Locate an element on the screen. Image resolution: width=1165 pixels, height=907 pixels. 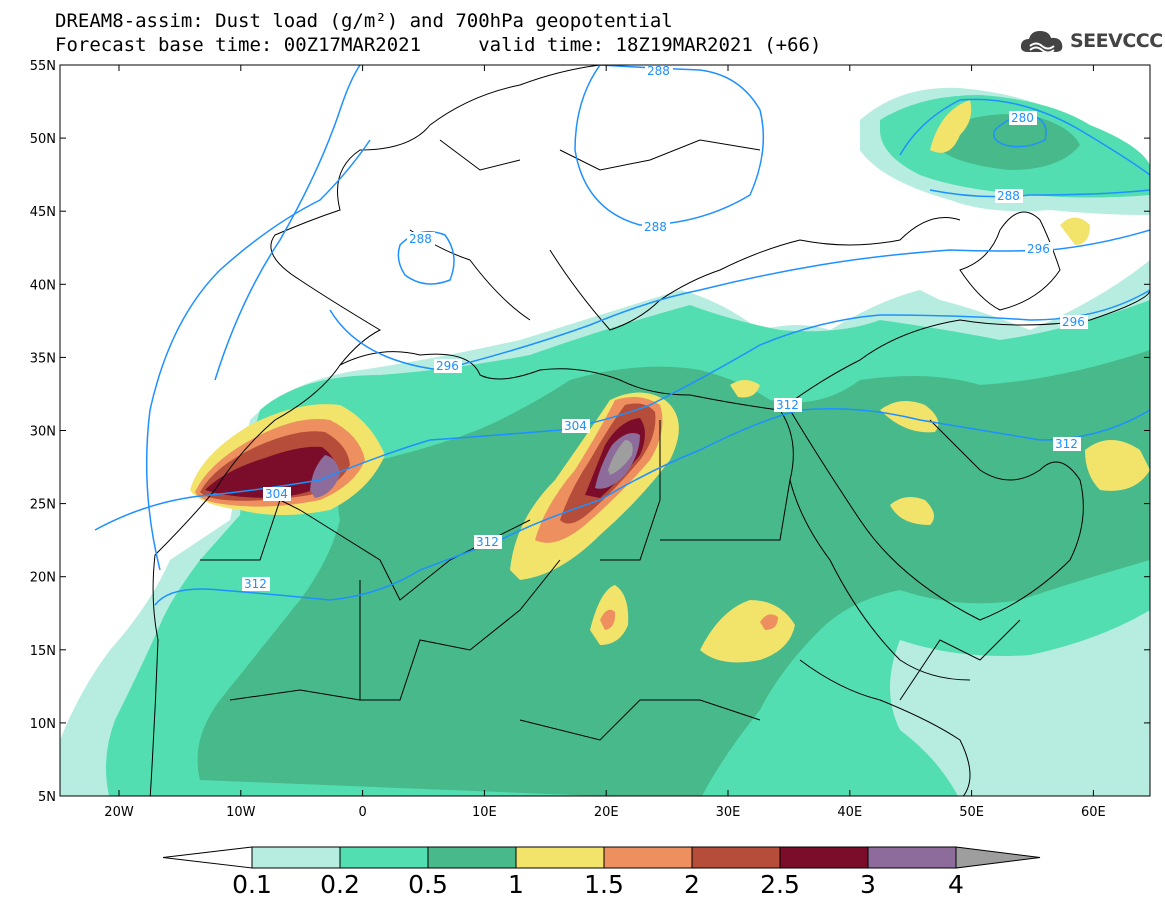
lon-label: 30E is located at coordinates (728, 812).